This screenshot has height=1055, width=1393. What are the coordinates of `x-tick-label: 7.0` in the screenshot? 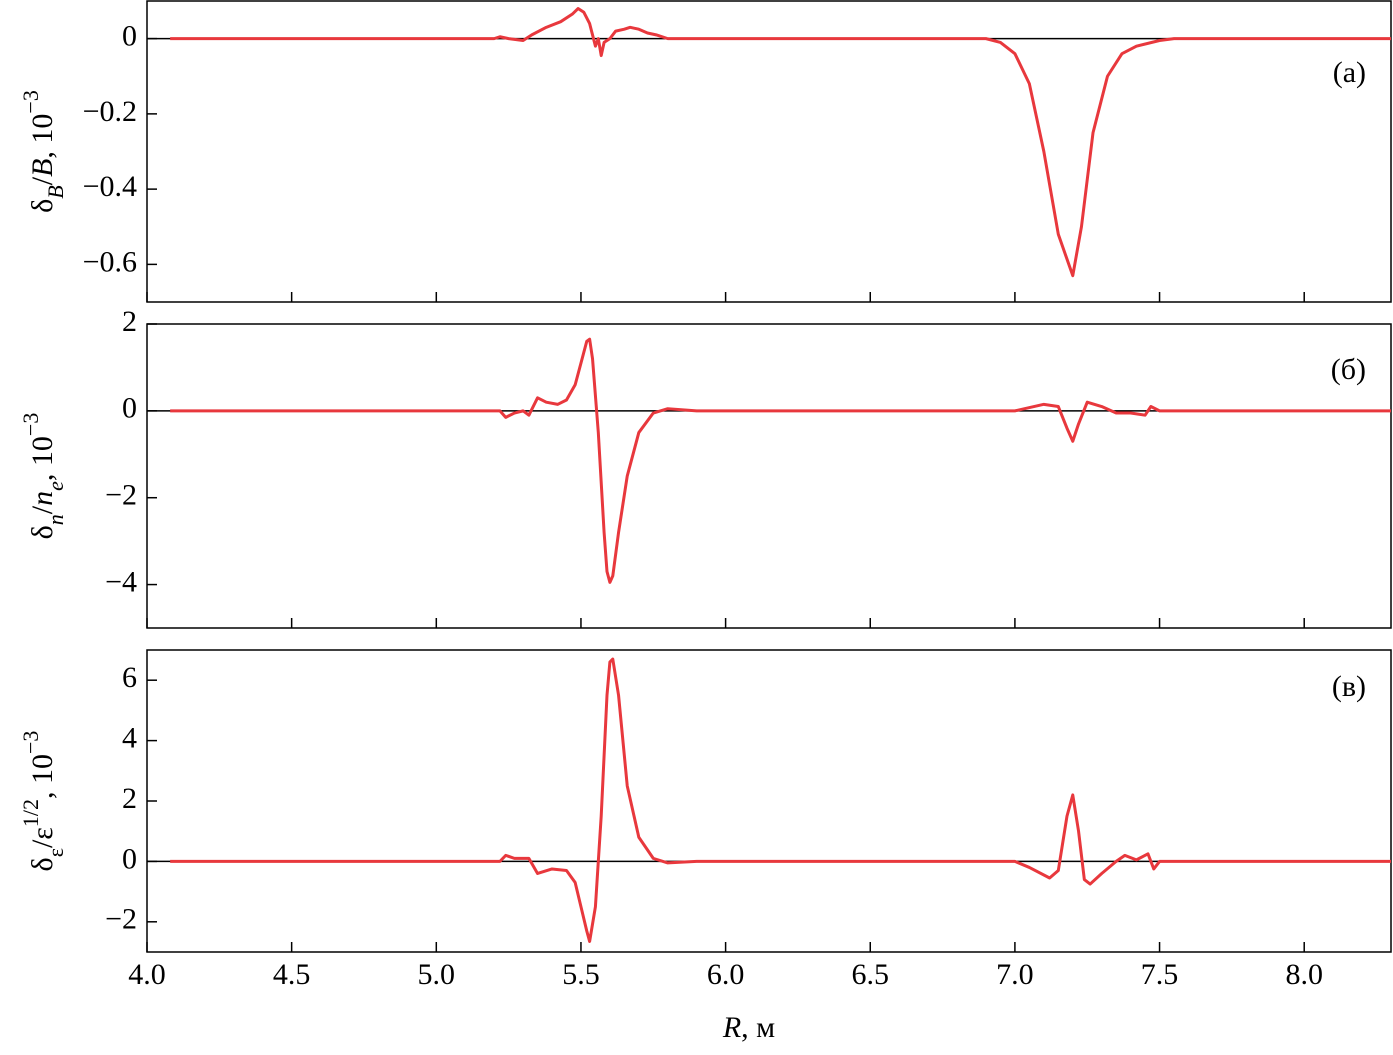 It's located at (1015, 974).